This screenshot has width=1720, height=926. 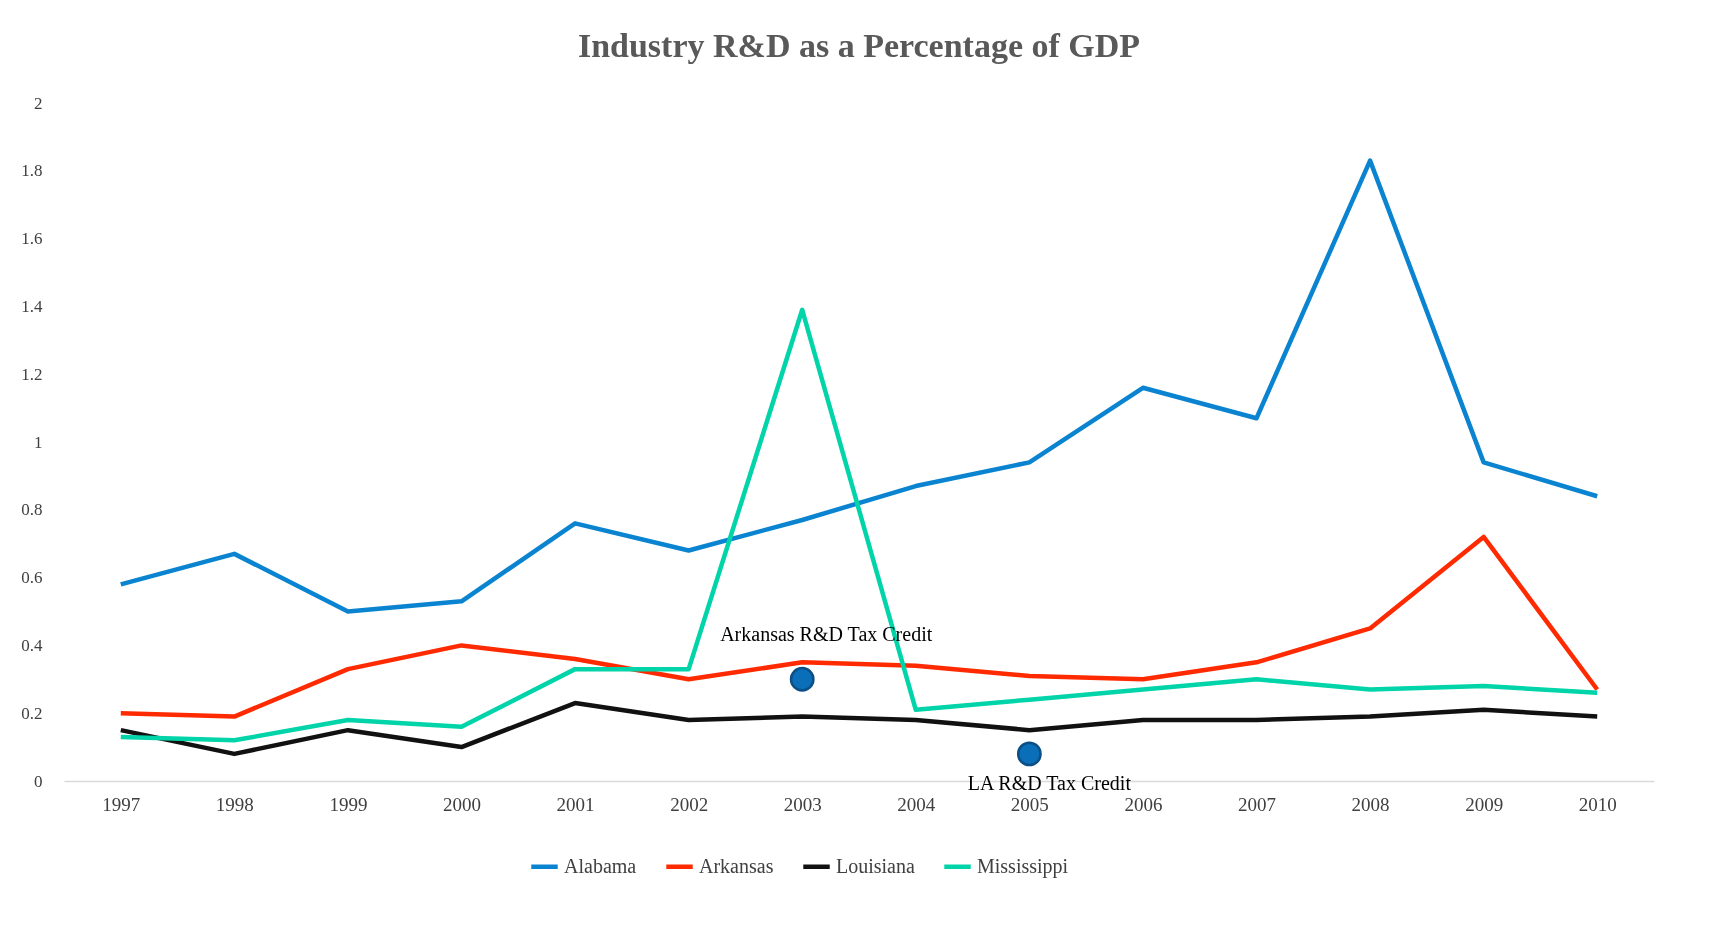 I want to click on y-tick-label: 1, so click(x=38, y=442).